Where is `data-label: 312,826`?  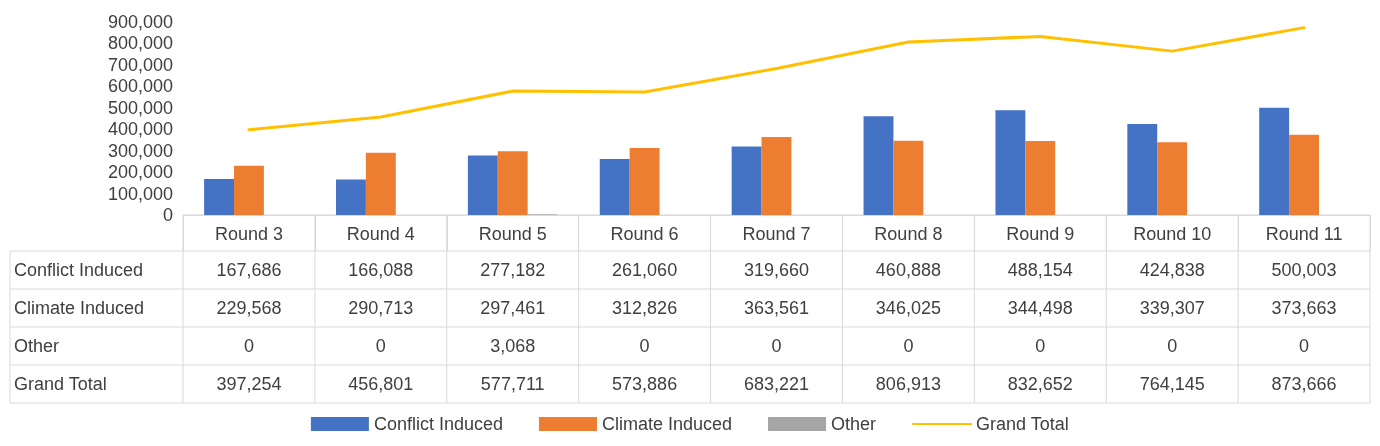 data-label: 312,826 is located at coordinates (645, 308).